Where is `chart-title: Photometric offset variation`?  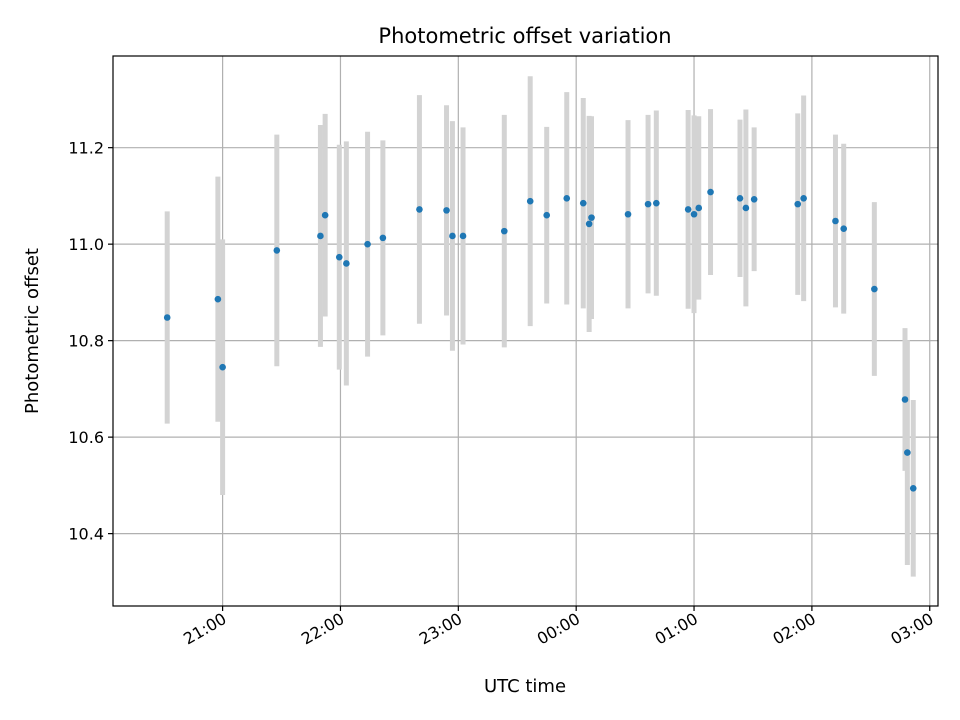
chart-title: Photometric offset variation is located at coordinates (524, 36).